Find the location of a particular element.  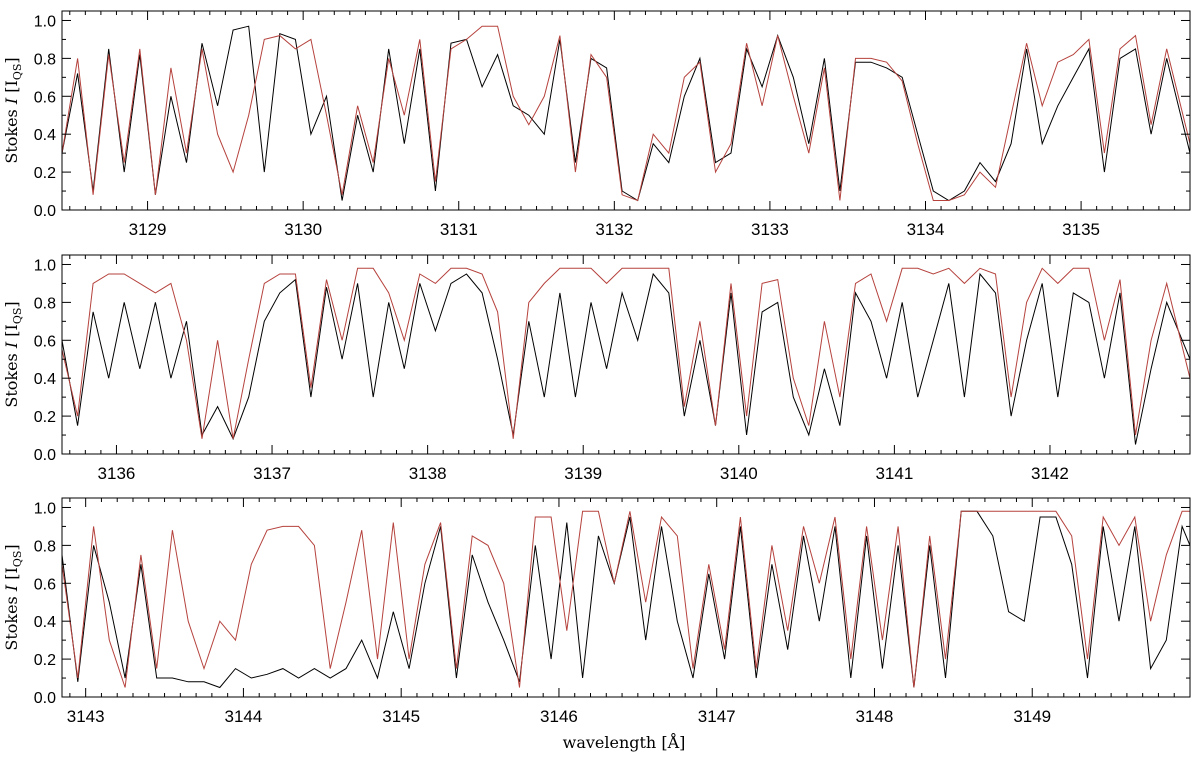

x-tick-label: 3148 is located at coordinates (875, 716).